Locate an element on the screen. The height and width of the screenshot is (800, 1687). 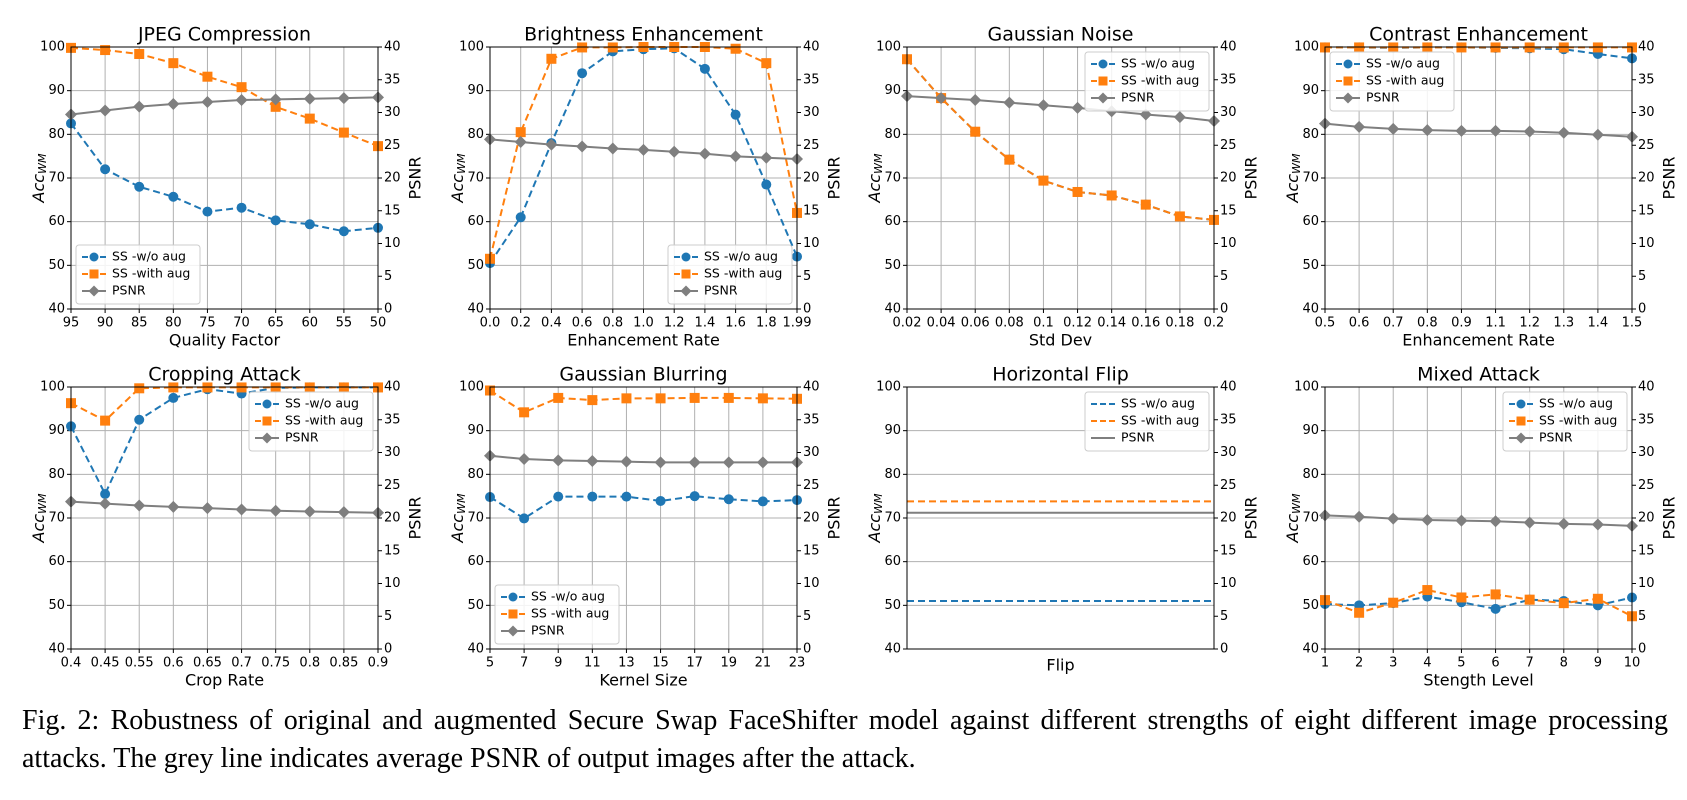
x-tick-label: 1.6 is located at coordinates (735, 323).